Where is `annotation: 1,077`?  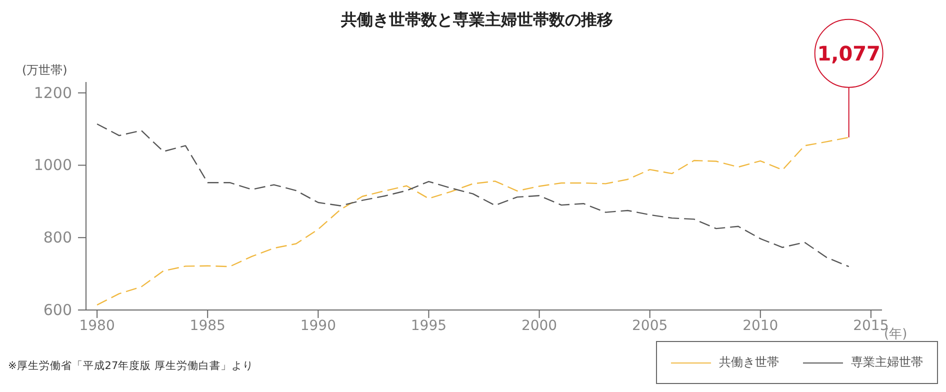
annotation: 1,077 is located at coordinates (848, 53).